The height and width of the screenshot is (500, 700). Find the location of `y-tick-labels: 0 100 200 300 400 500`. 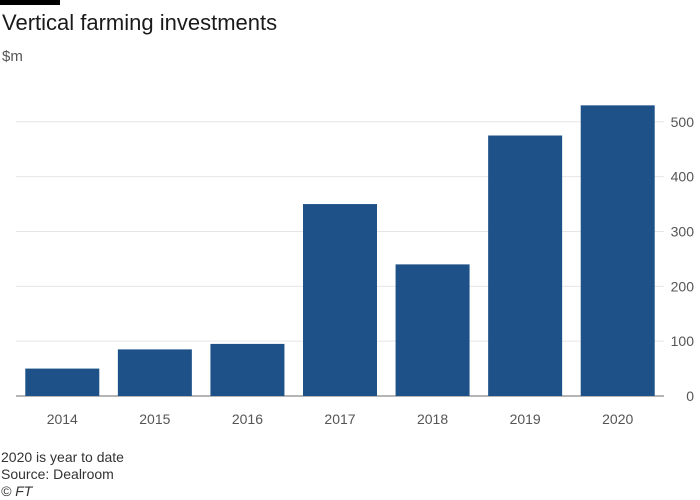

y-tick-labels: 0 100 200 300 400 500 is located at coordinates (683, 259).